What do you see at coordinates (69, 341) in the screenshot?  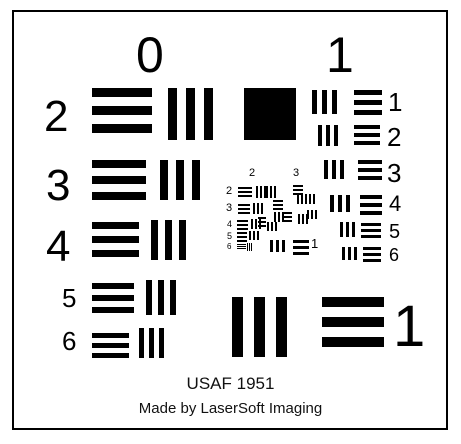 I see `element-label-6: 6` at bounding box center [69, 341].